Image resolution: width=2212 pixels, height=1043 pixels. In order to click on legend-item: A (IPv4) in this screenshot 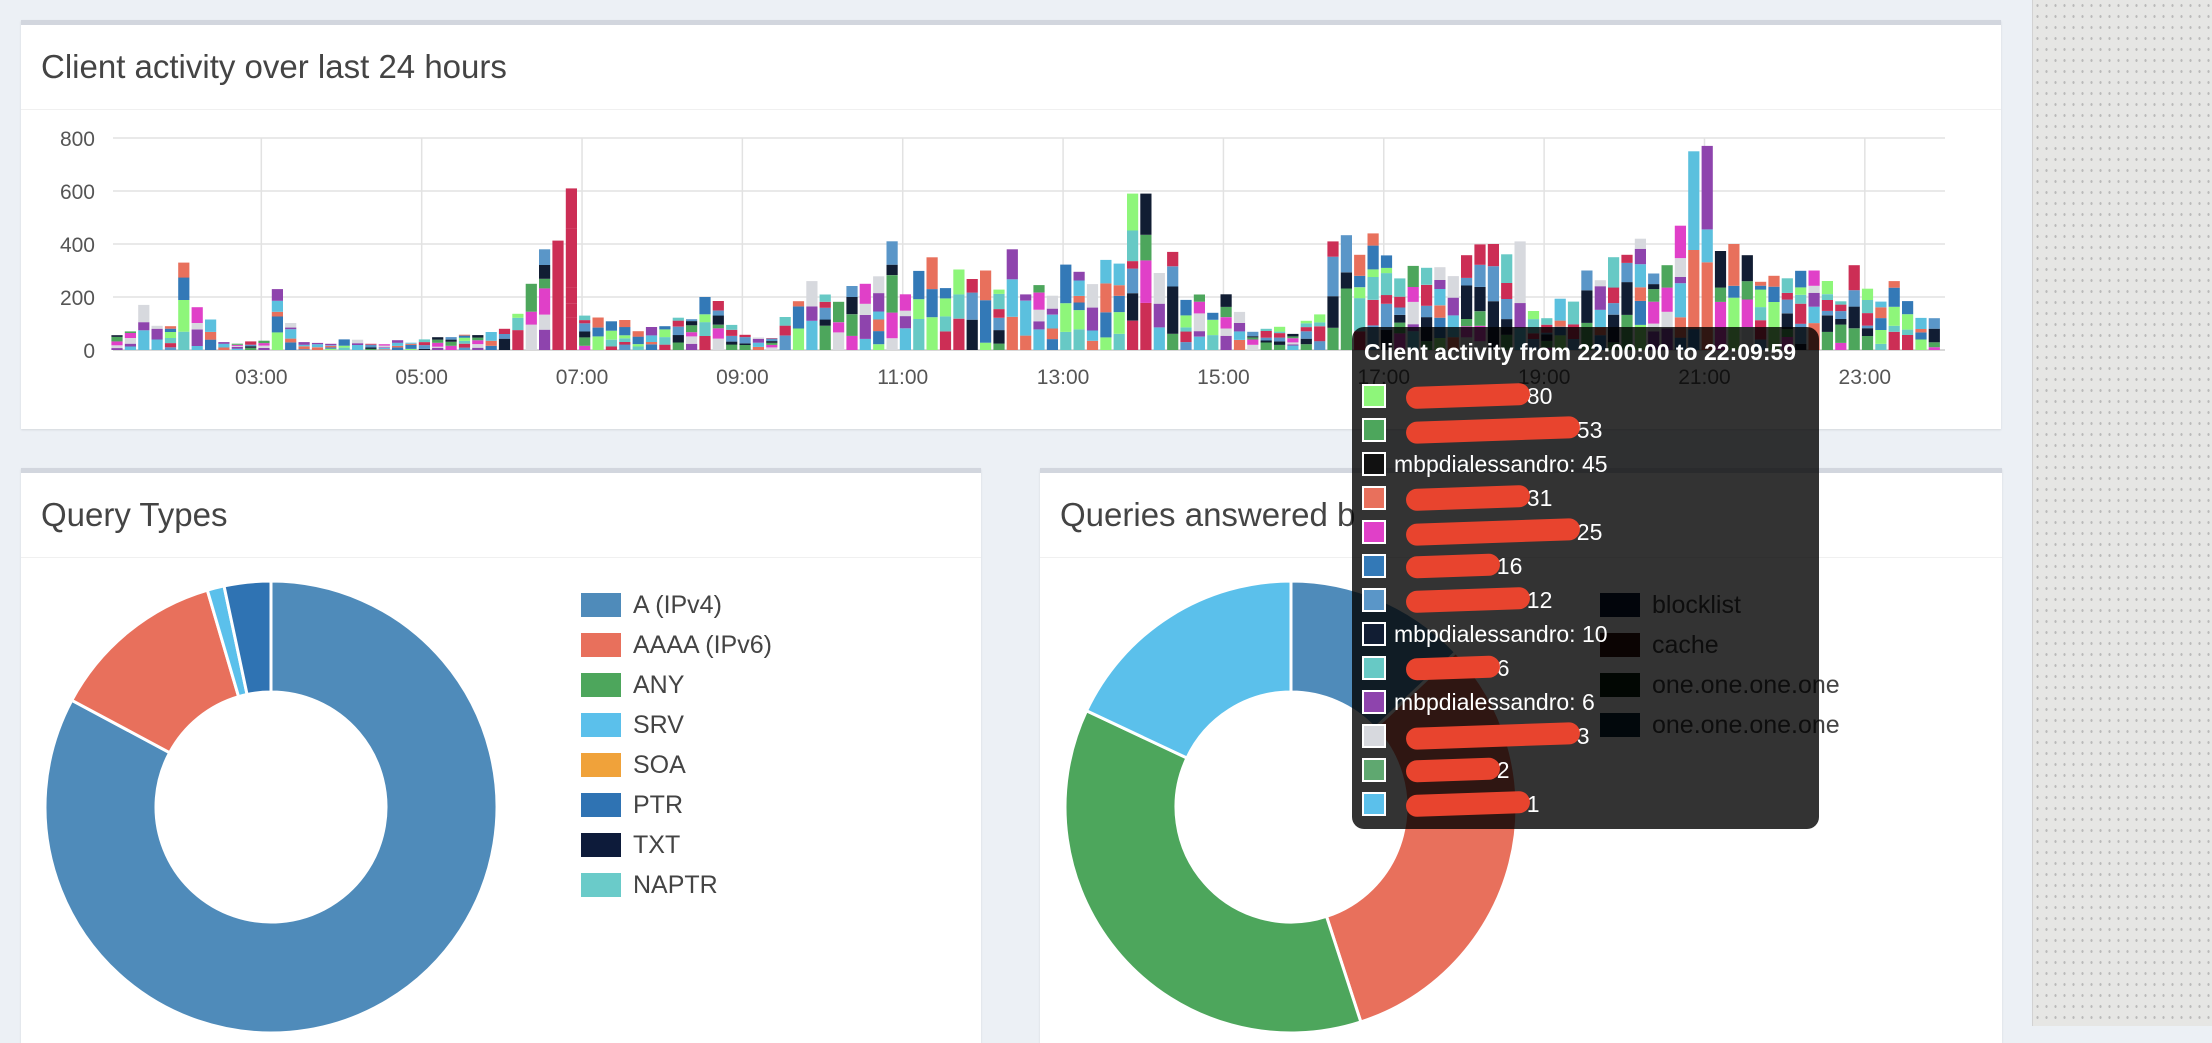, I will do `click(676, 605)`.